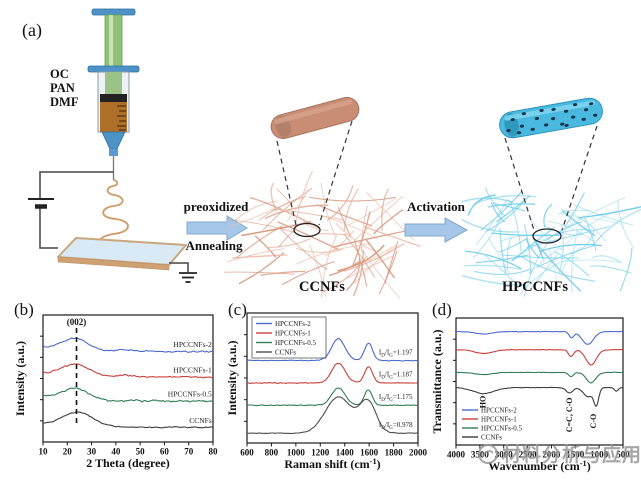  Describe the element at coordinates (437, 381) in the screenshot. I see `y-axis-label: Transmittance (a.u.)` at that location.